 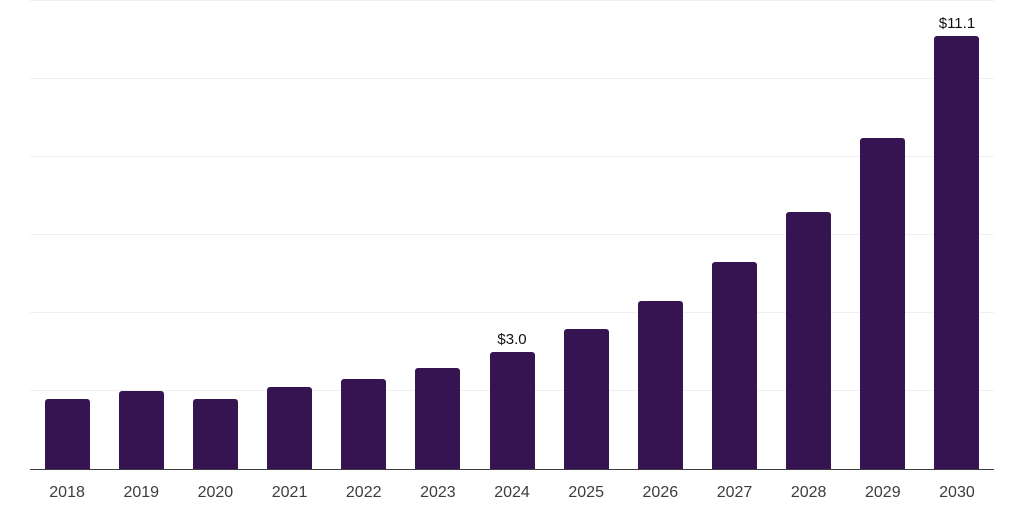 I want to click on bar-2027, so click(x=734, y=365).